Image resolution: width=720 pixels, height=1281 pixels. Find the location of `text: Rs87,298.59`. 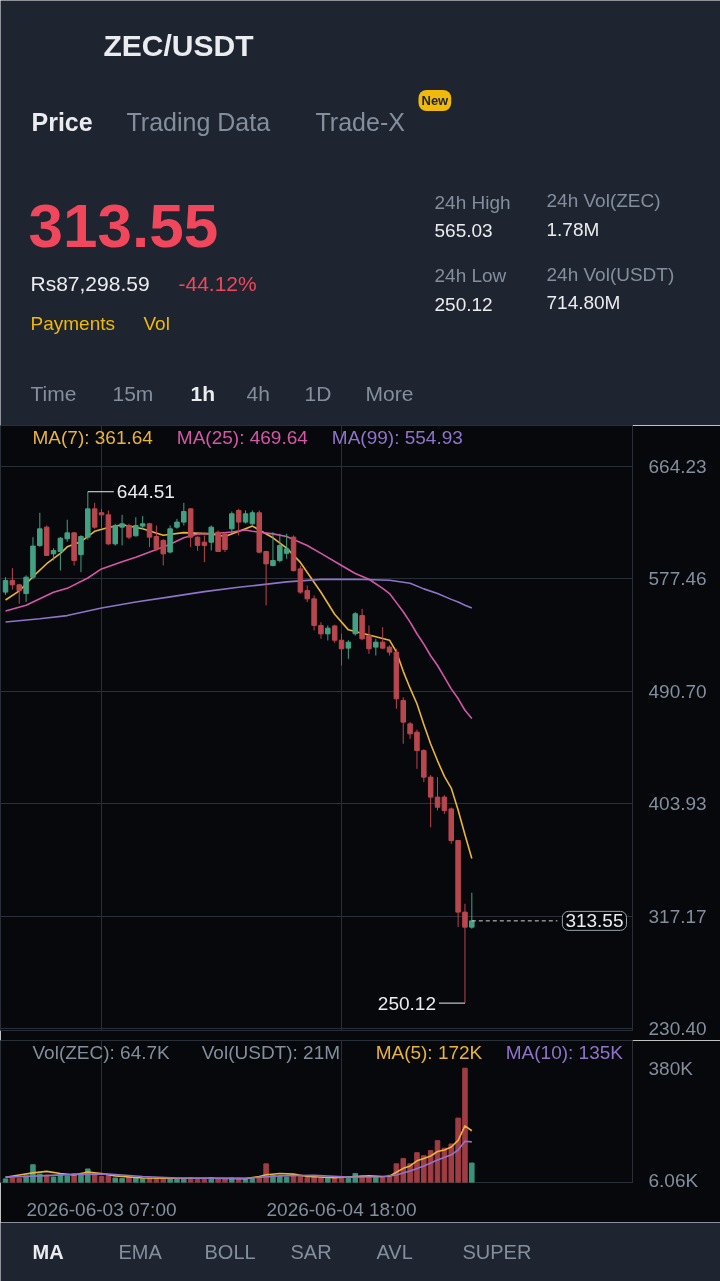

text: Rs87,298.59 is located at coordinates (90, 283).